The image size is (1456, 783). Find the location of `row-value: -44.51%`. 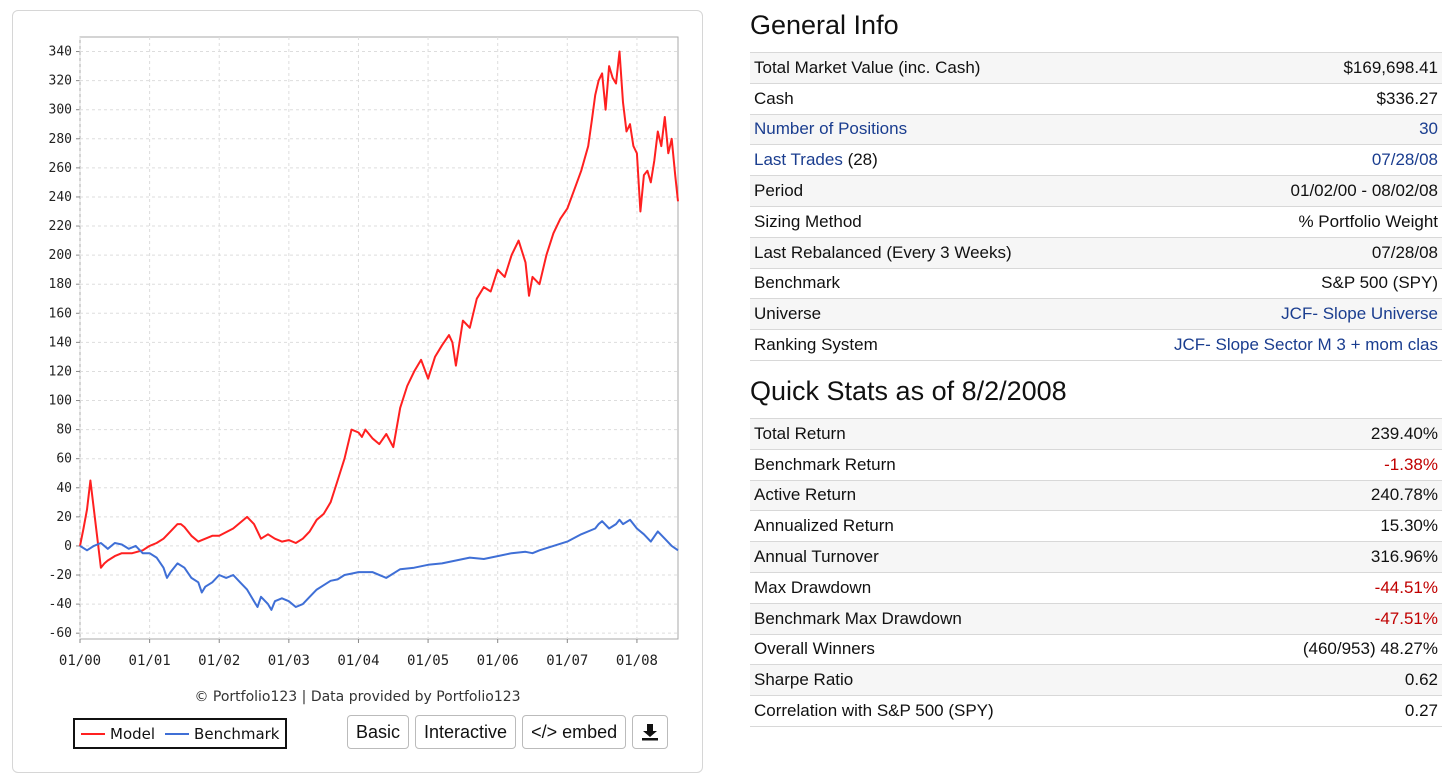

row-value: -44.51% is located at coordinates (1315, 588).